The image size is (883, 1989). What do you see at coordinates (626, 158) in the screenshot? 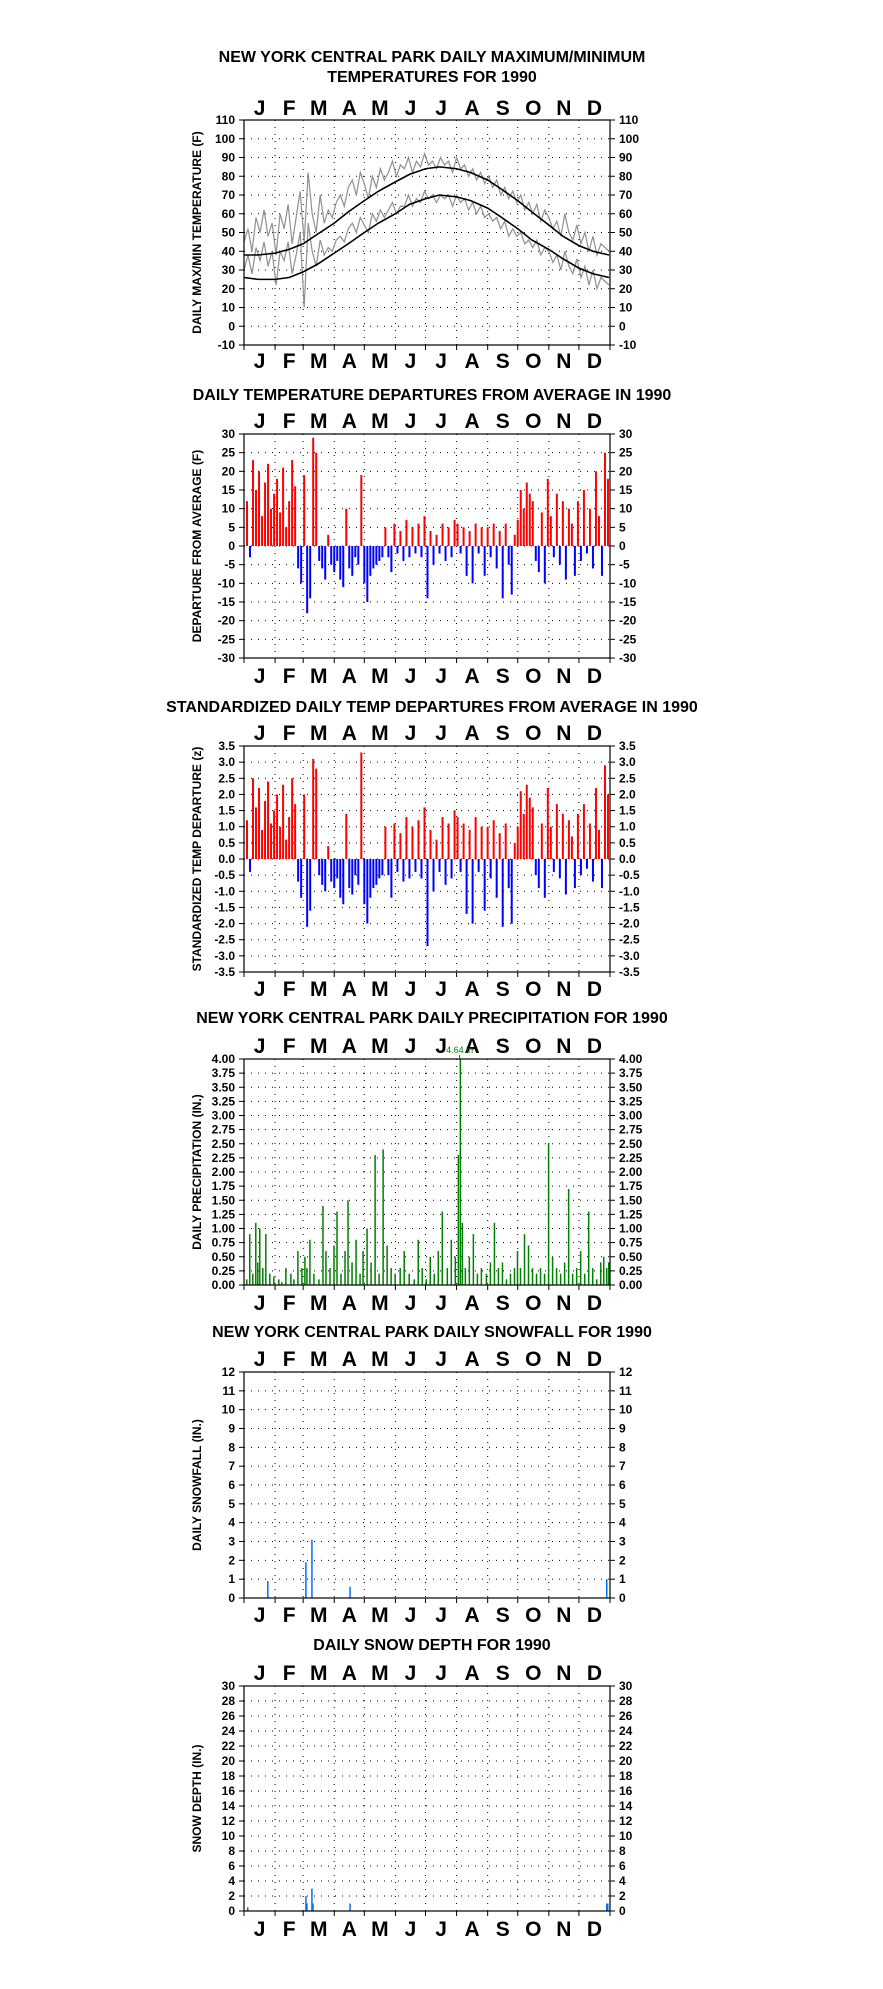
I see `y-tick-label-right: 90` at bounding box center [626, 158].